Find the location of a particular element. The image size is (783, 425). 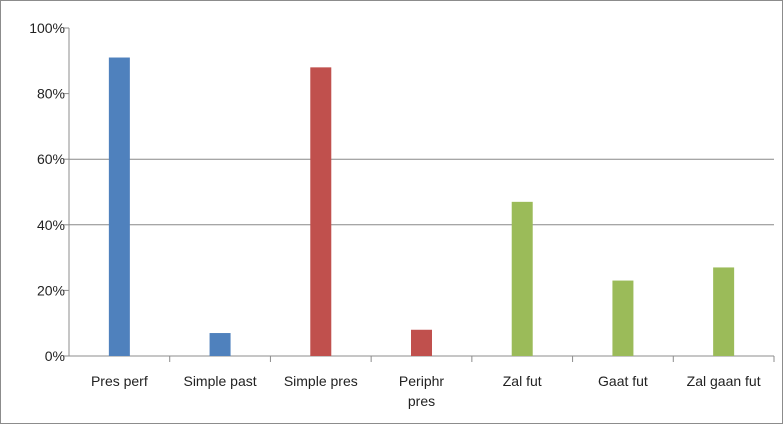

y-tick-label: 100% is located at coordinates (47, 28).